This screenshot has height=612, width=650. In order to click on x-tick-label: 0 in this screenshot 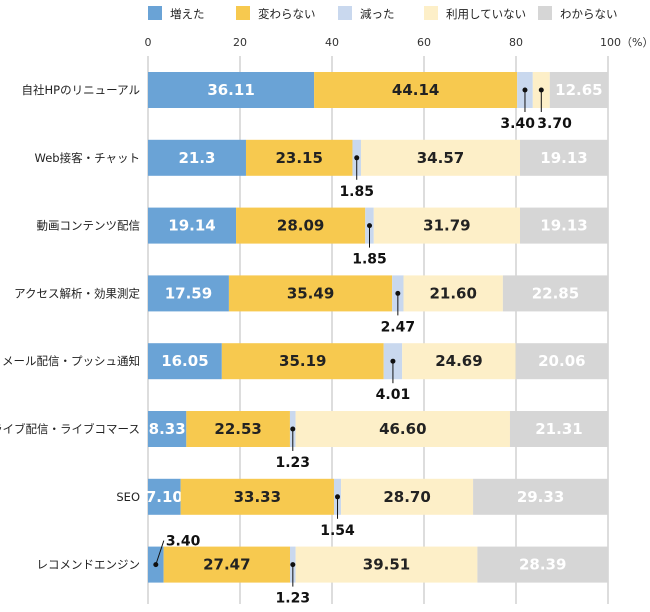, I will do `click(148, 42)`.